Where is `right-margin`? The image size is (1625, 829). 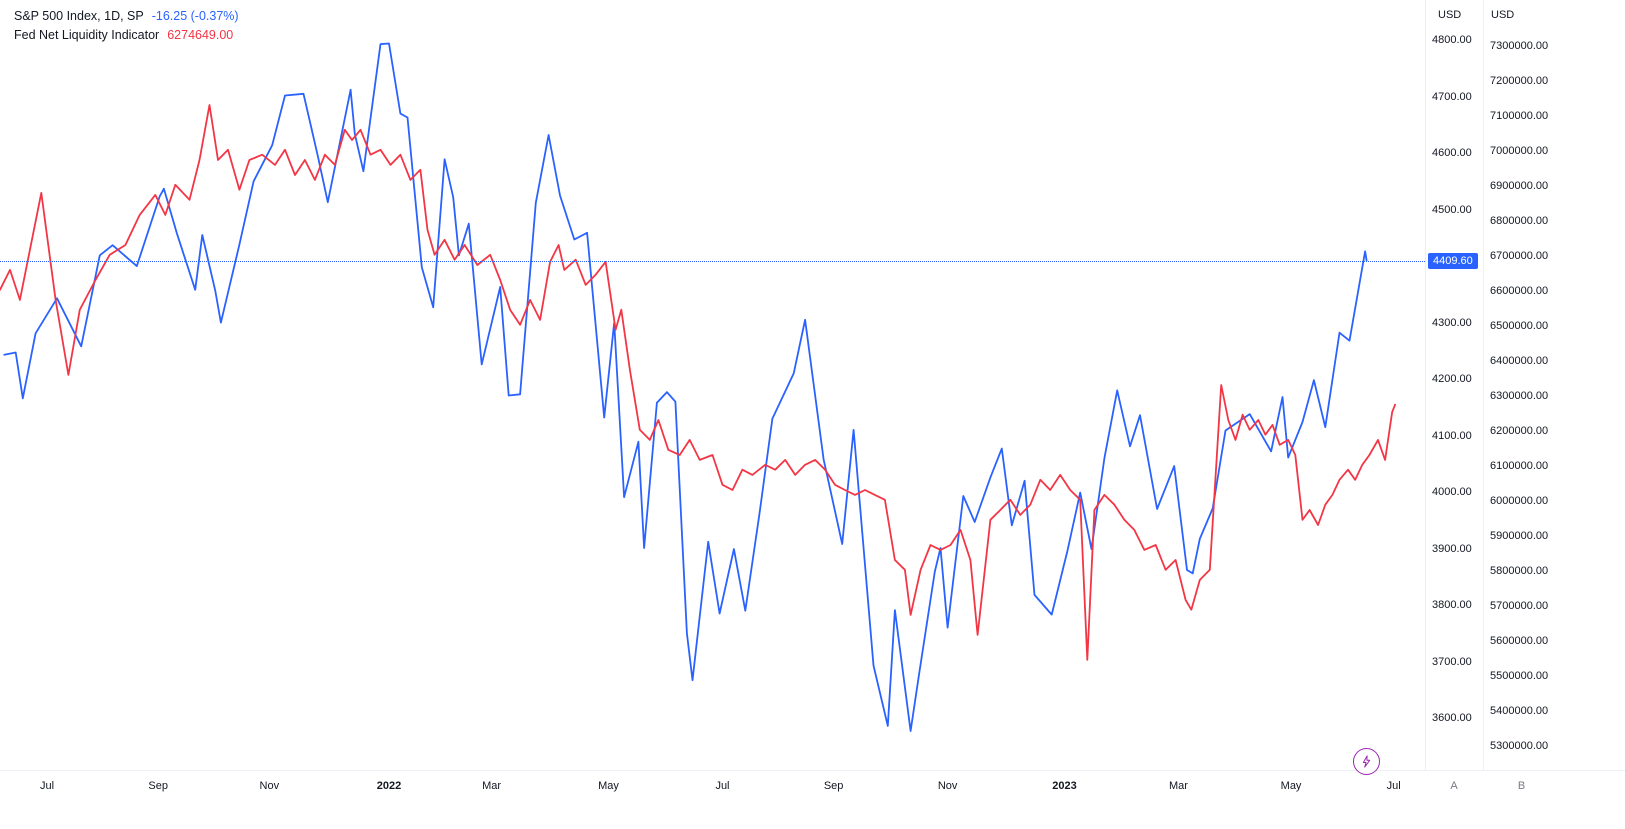
right-margin is located at coordinates (1592, 385).